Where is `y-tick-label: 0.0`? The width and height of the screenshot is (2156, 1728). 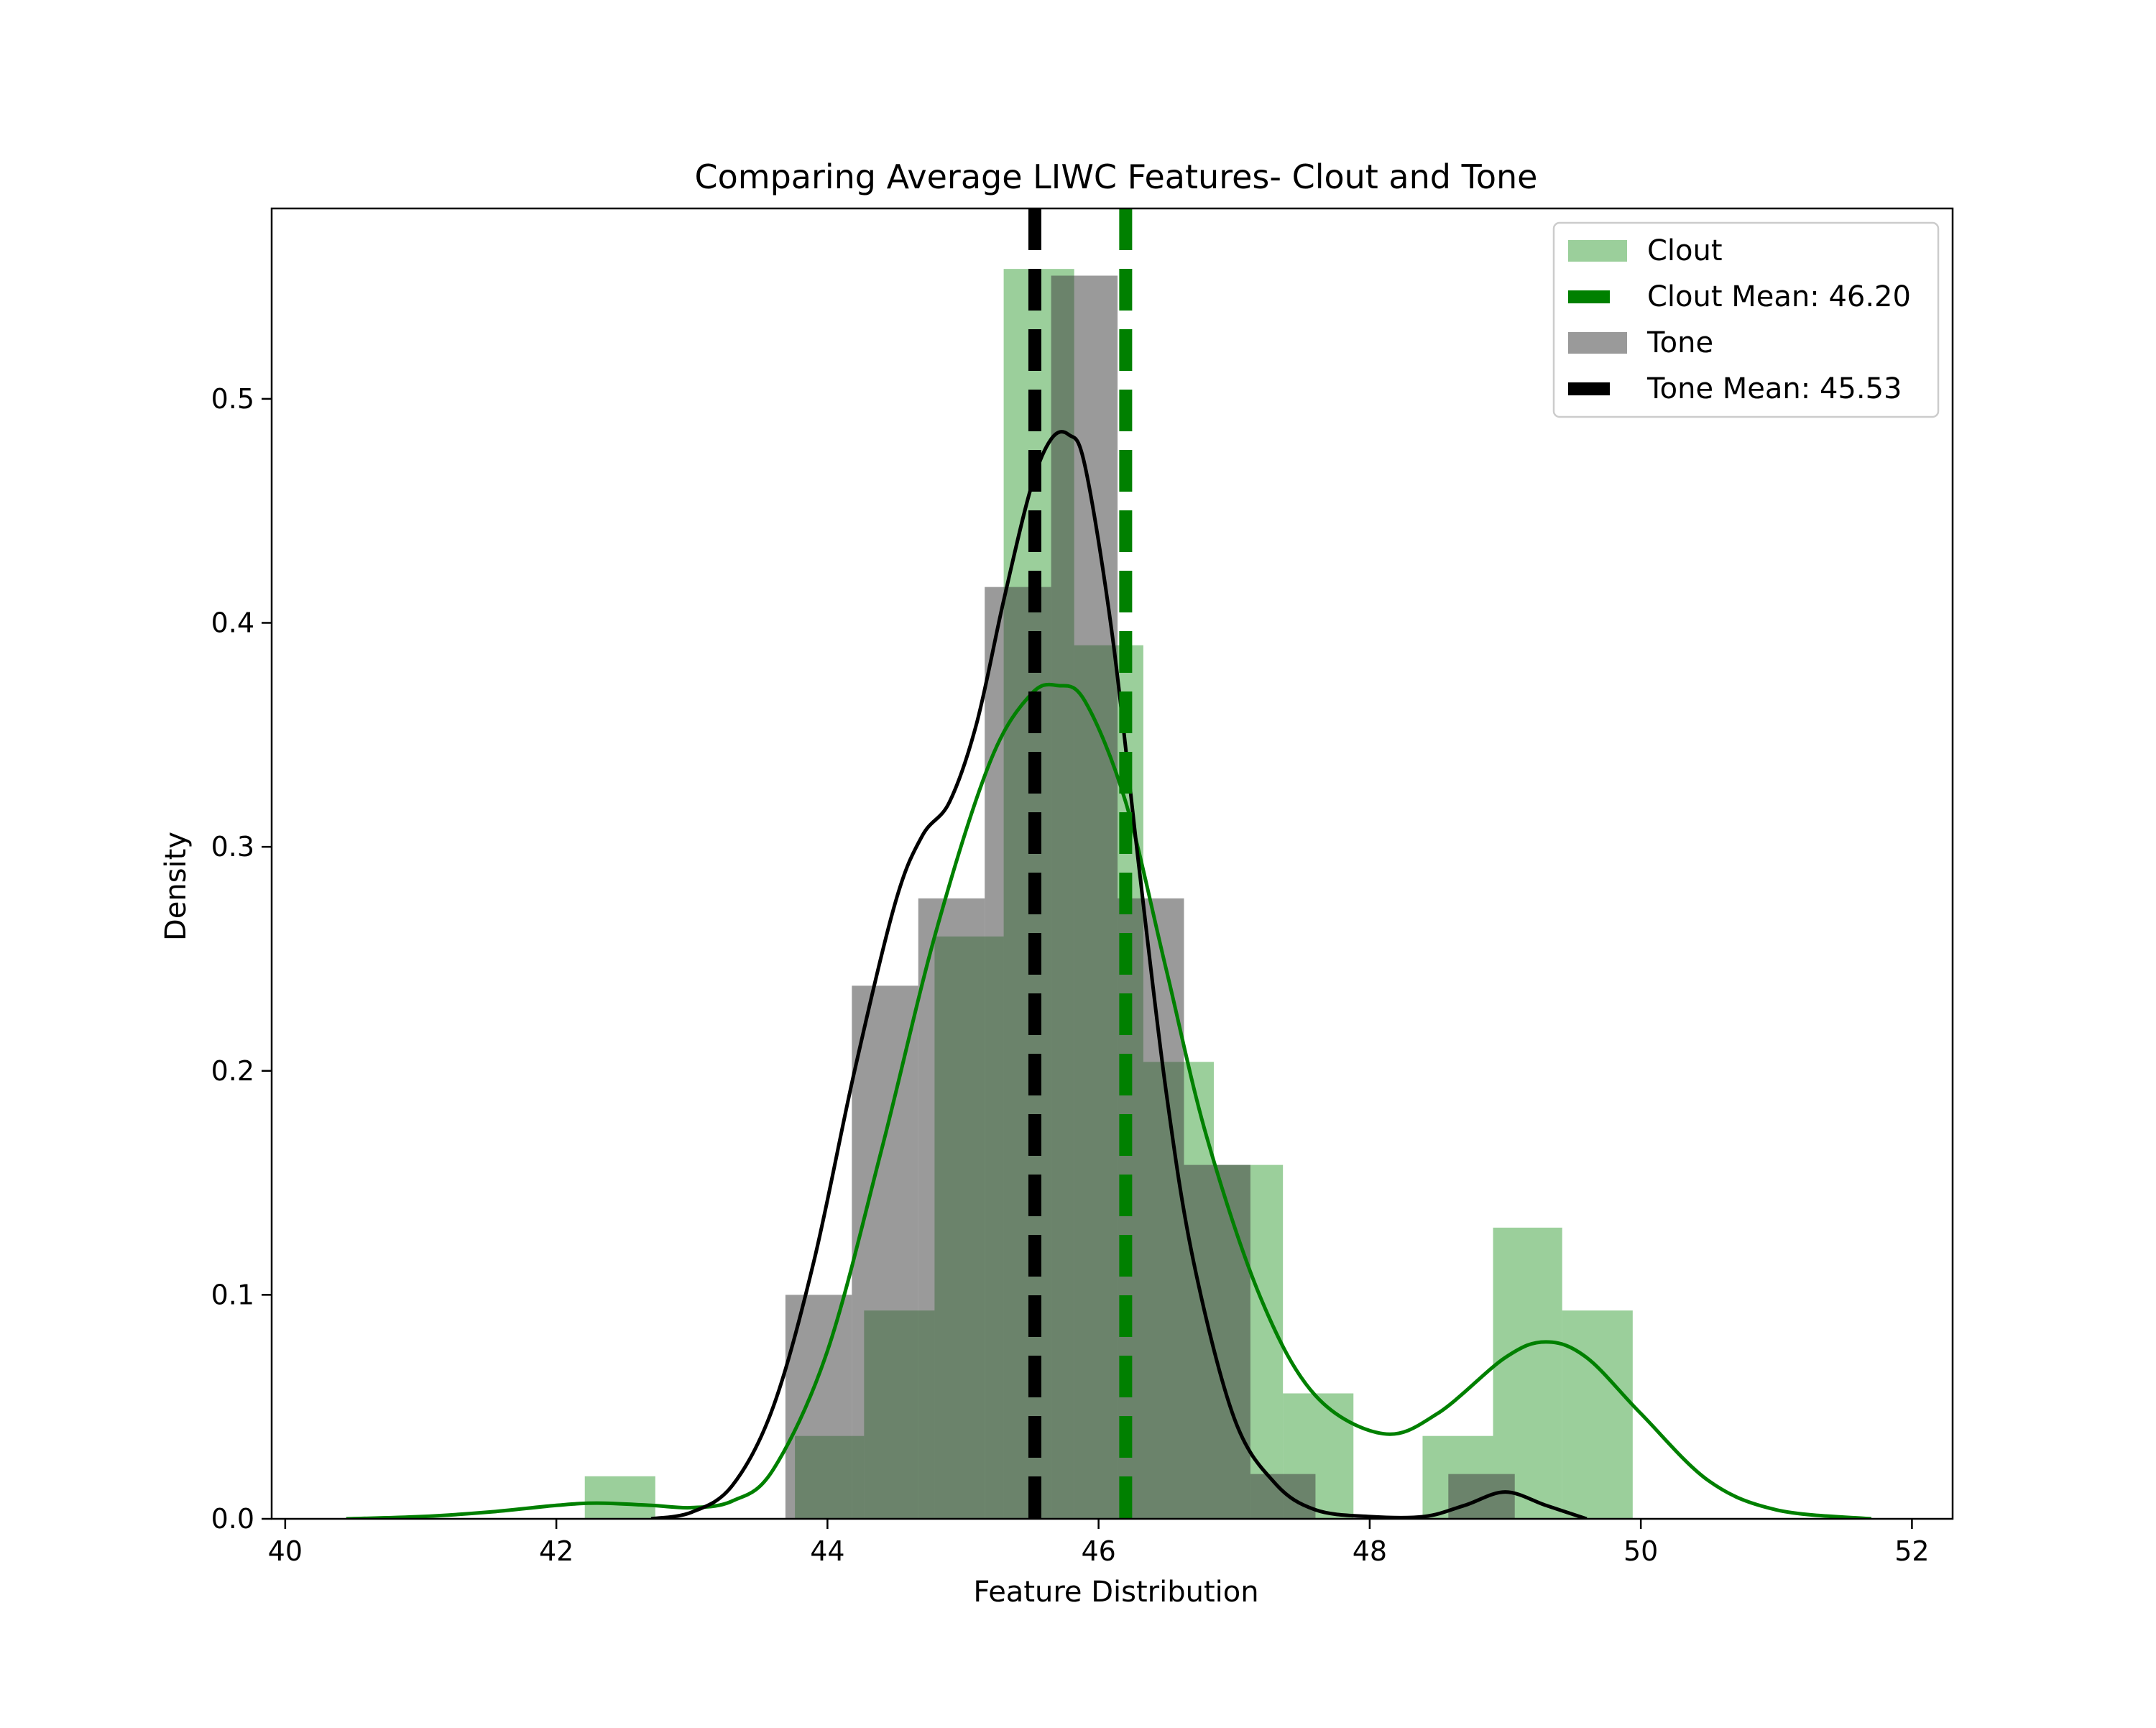 y-tick-label: 0.0 is located at coordinates (233, 1519).